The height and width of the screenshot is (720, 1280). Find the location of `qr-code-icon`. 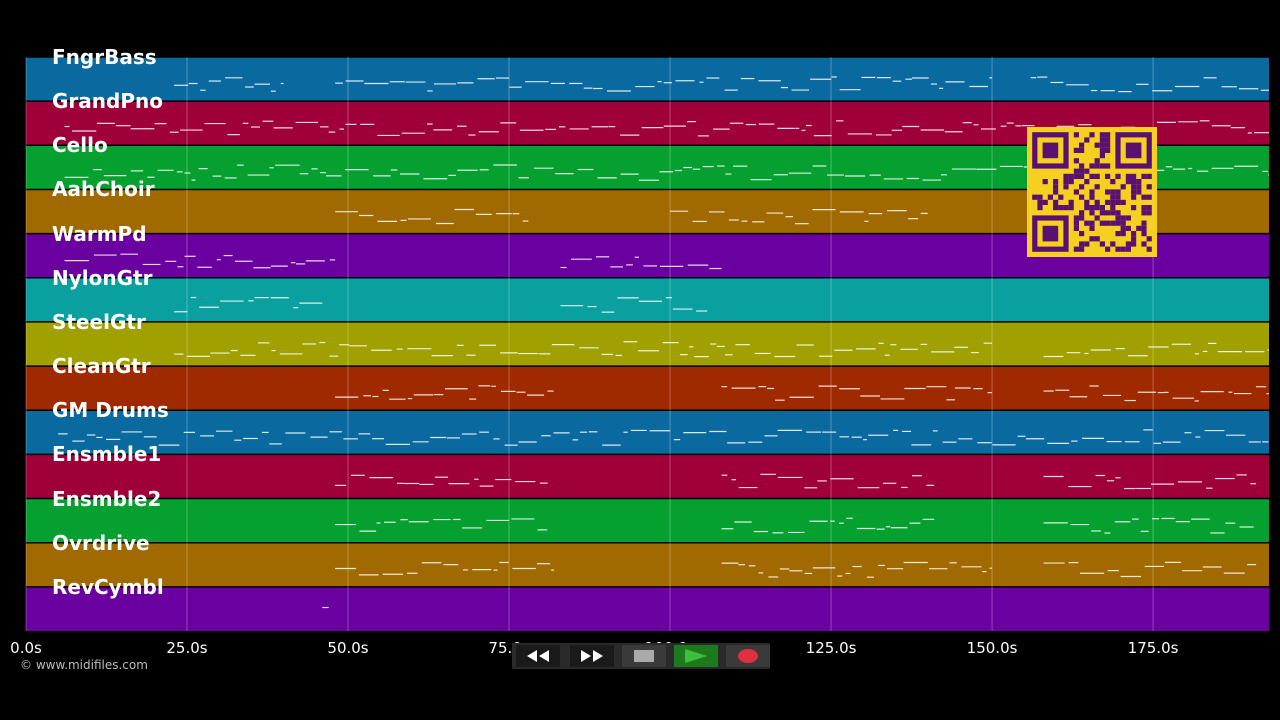

qr-code-icon is located at coordinates (1092, 192).